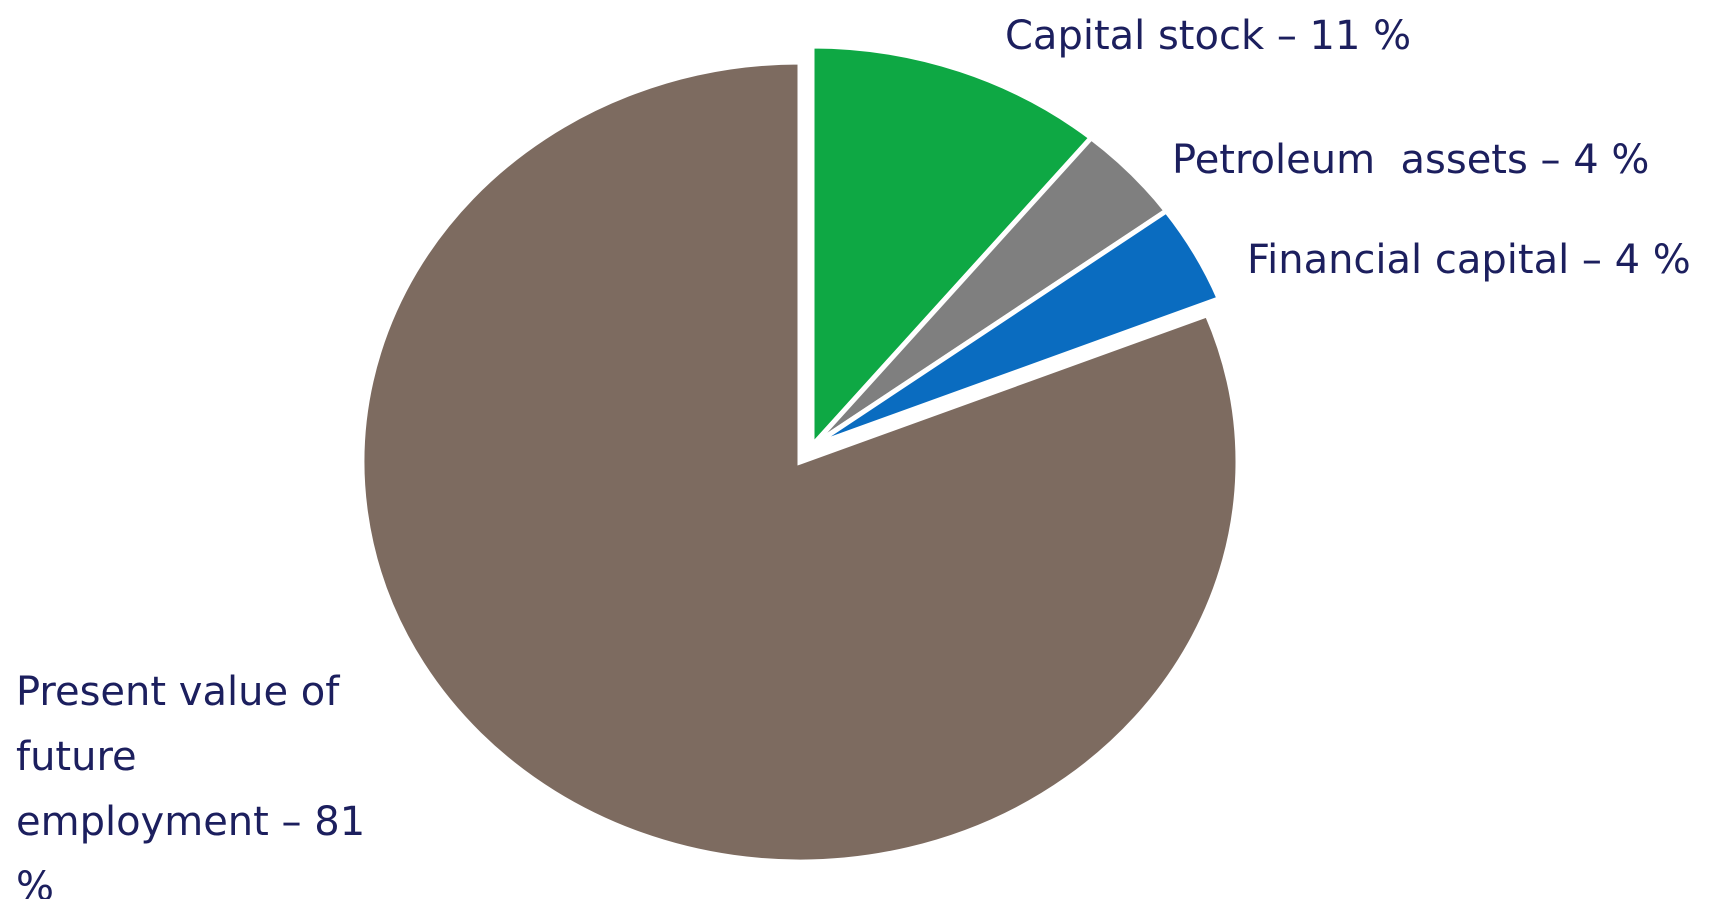 The height and width of the screenshot is (899, 1715). I want to click on slice-label: Capital stock – 11 %, so click(1208, 36).